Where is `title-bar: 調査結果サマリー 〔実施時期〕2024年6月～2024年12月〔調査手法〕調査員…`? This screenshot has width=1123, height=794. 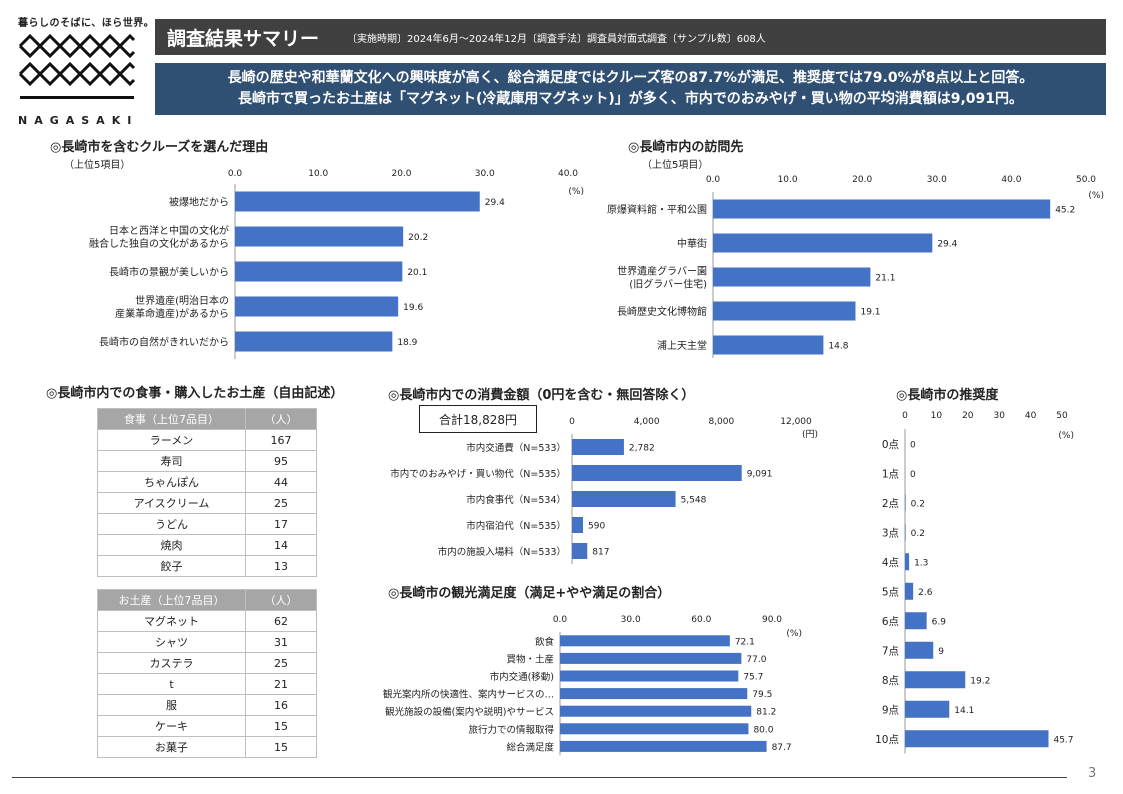 title-bar: 調査結果サマリー 〔実施時期〕2024年6月～2024年12月〔調査手法〕調査員… is located at coordinates (630, 37).